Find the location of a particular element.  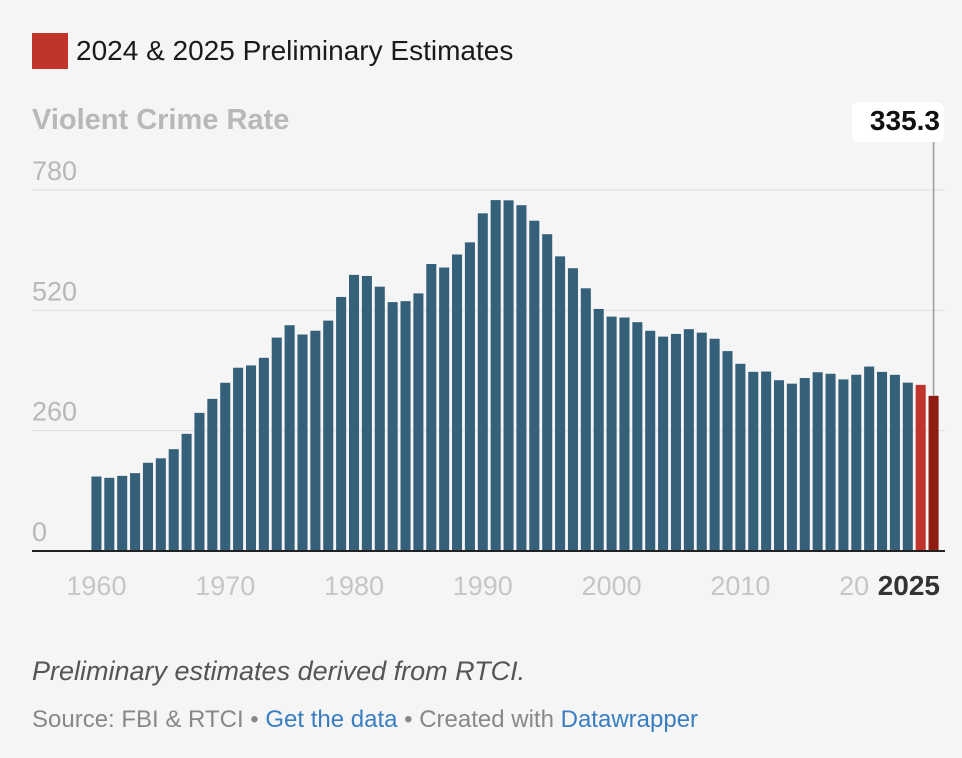

annotation-backdrop is located at coordinates (898, 122).